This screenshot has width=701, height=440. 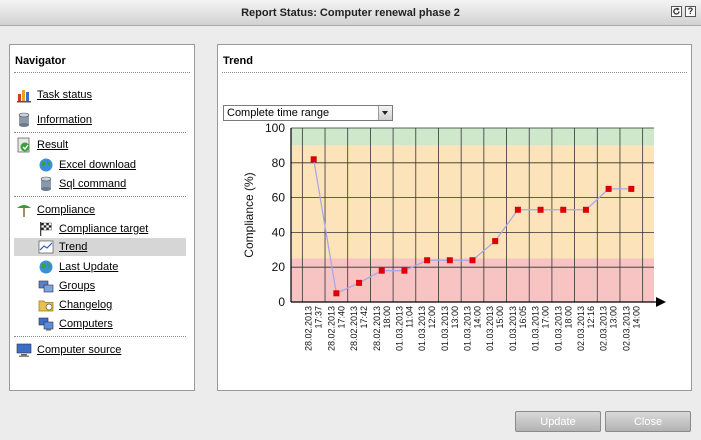 What do you see at coordinates (648, 421) in the screenshot?
I see `close-button: Close` at bounding box center [648, 421].